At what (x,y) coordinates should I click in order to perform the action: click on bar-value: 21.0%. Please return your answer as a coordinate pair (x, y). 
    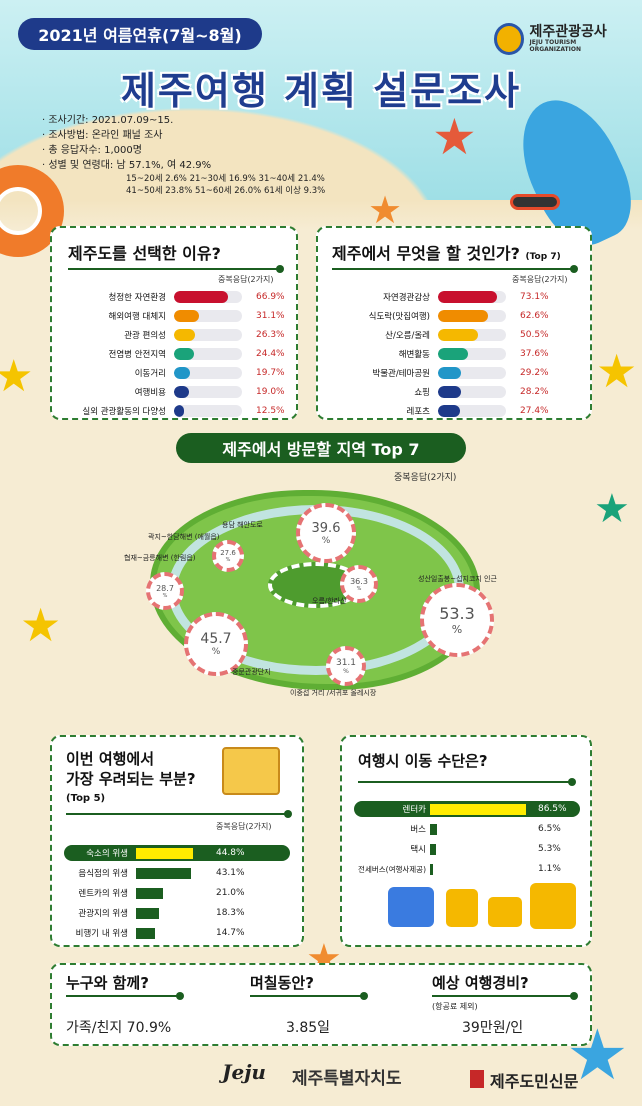
    Looking at the image, I should click on (230, 893).